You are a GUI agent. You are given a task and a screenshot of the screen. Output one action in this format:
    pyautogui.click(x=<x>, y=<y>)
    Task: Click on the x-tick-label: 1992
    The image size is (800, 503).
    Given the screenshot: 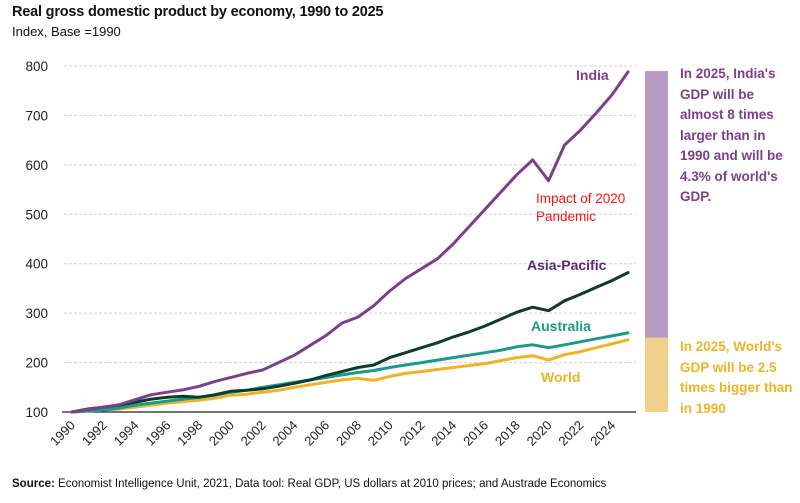 What is the action you would take?
    pyautogui.click(x=94, y=433)
    